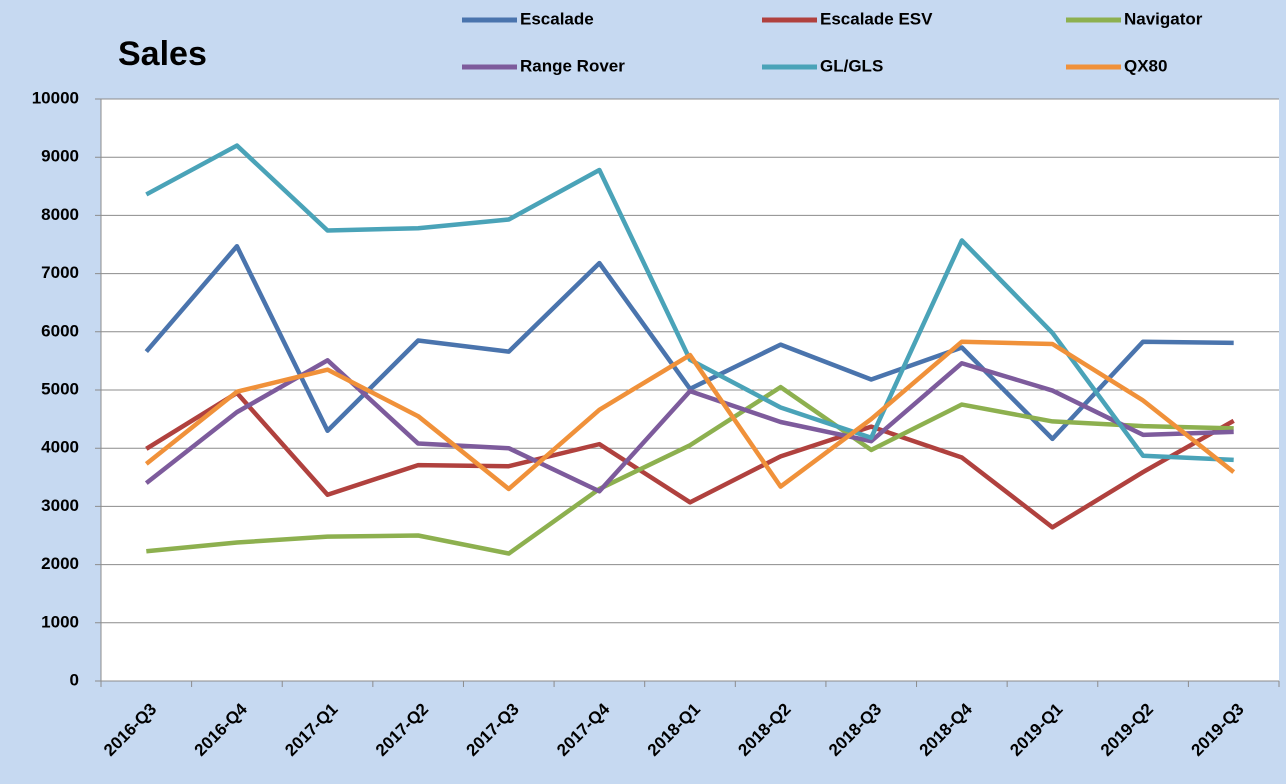 The height and width of the screenshot is (784, 1286). What do you see at coordinates (851, 65) in the screenshot?
I see `legend-label: GL/GLS` at bounding box center [851, 65].